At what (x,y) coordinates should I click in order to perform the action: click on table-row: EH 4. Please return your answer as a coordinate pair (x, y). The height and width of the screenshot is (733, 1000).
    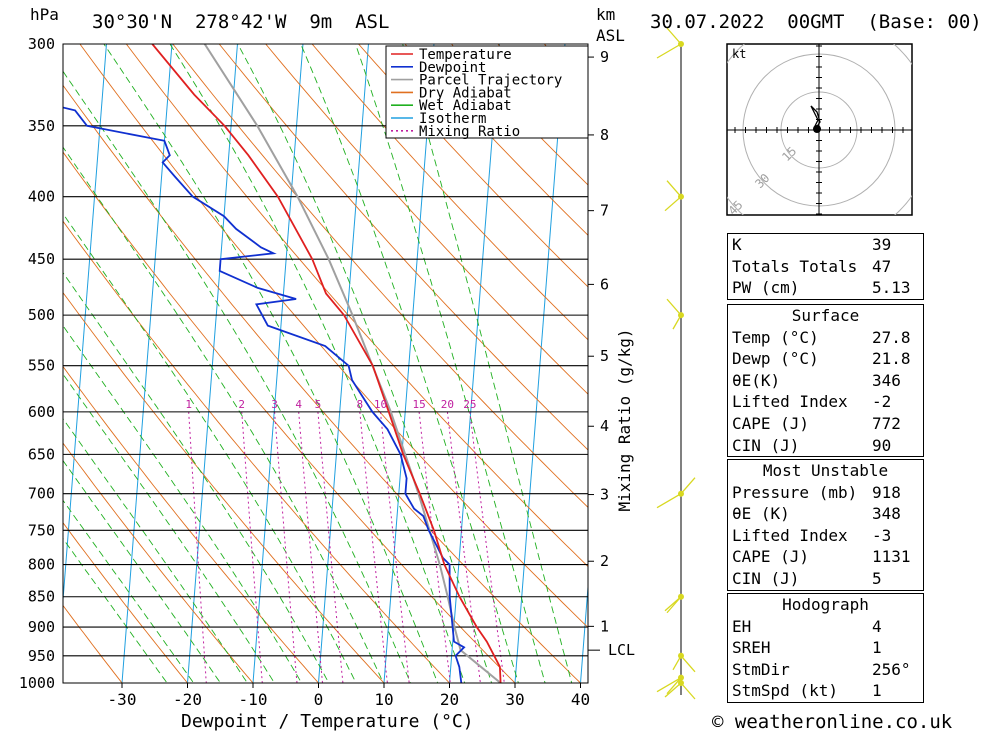
    Looking at the image, I should click on (807, 626).